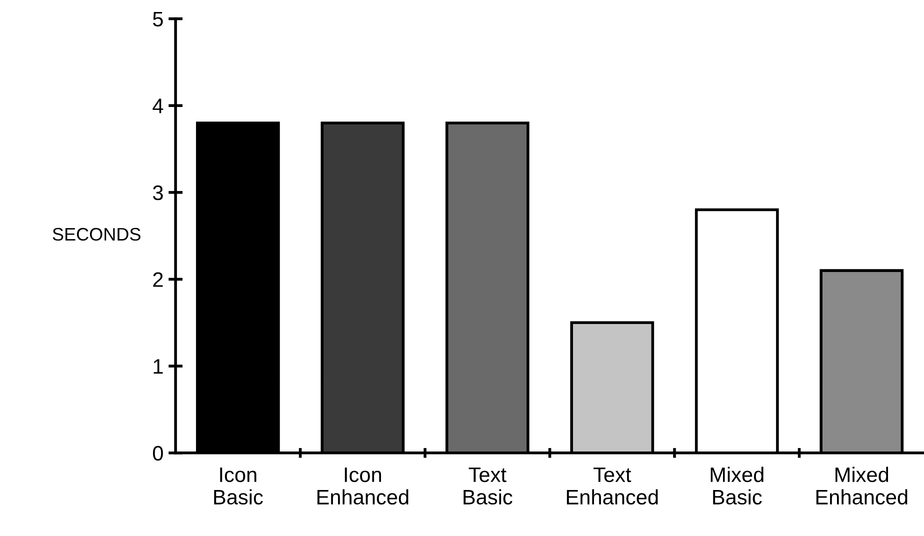 The image size is (924, 536). What do you see at coordinates (362, 486) in the screenshot?
I see `x-tick-label: Icon Enhanced` at bounding box center [362, 486].